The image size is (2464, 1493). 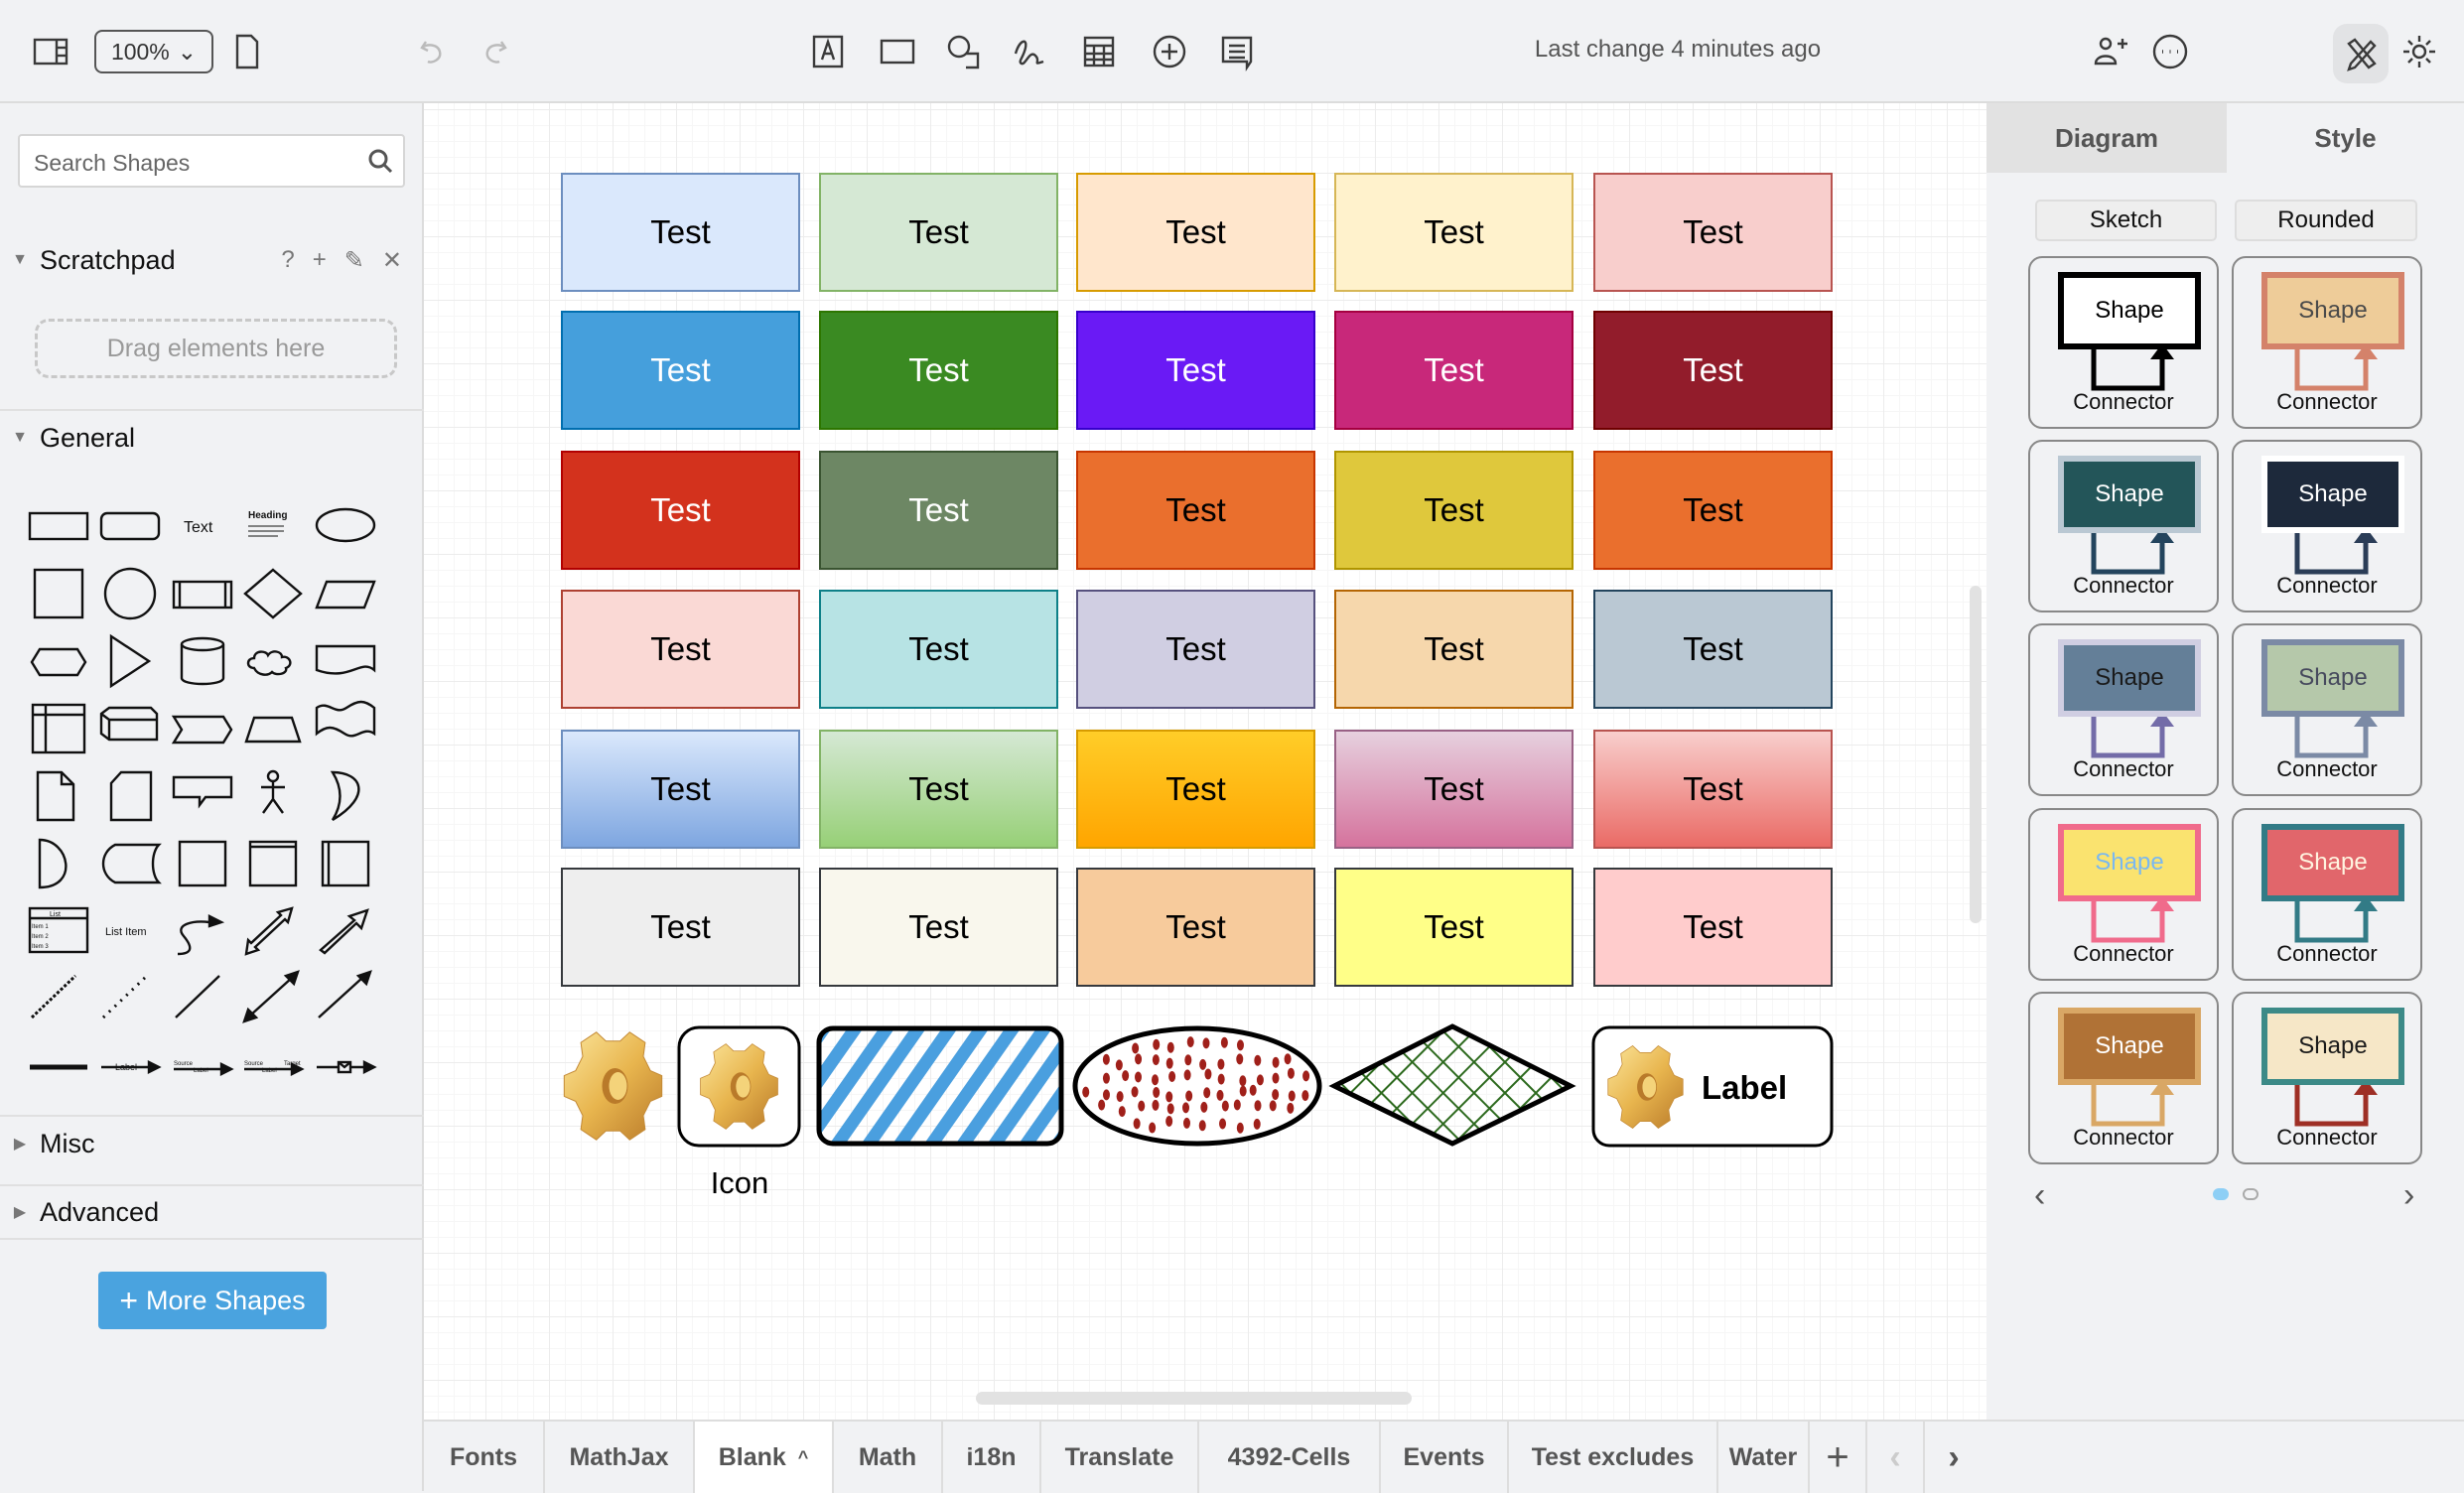 What do you see at coordinates (2221, 1194) in the screenshot?
I see `page-dot-active` at bounding box center [2221, 1194].